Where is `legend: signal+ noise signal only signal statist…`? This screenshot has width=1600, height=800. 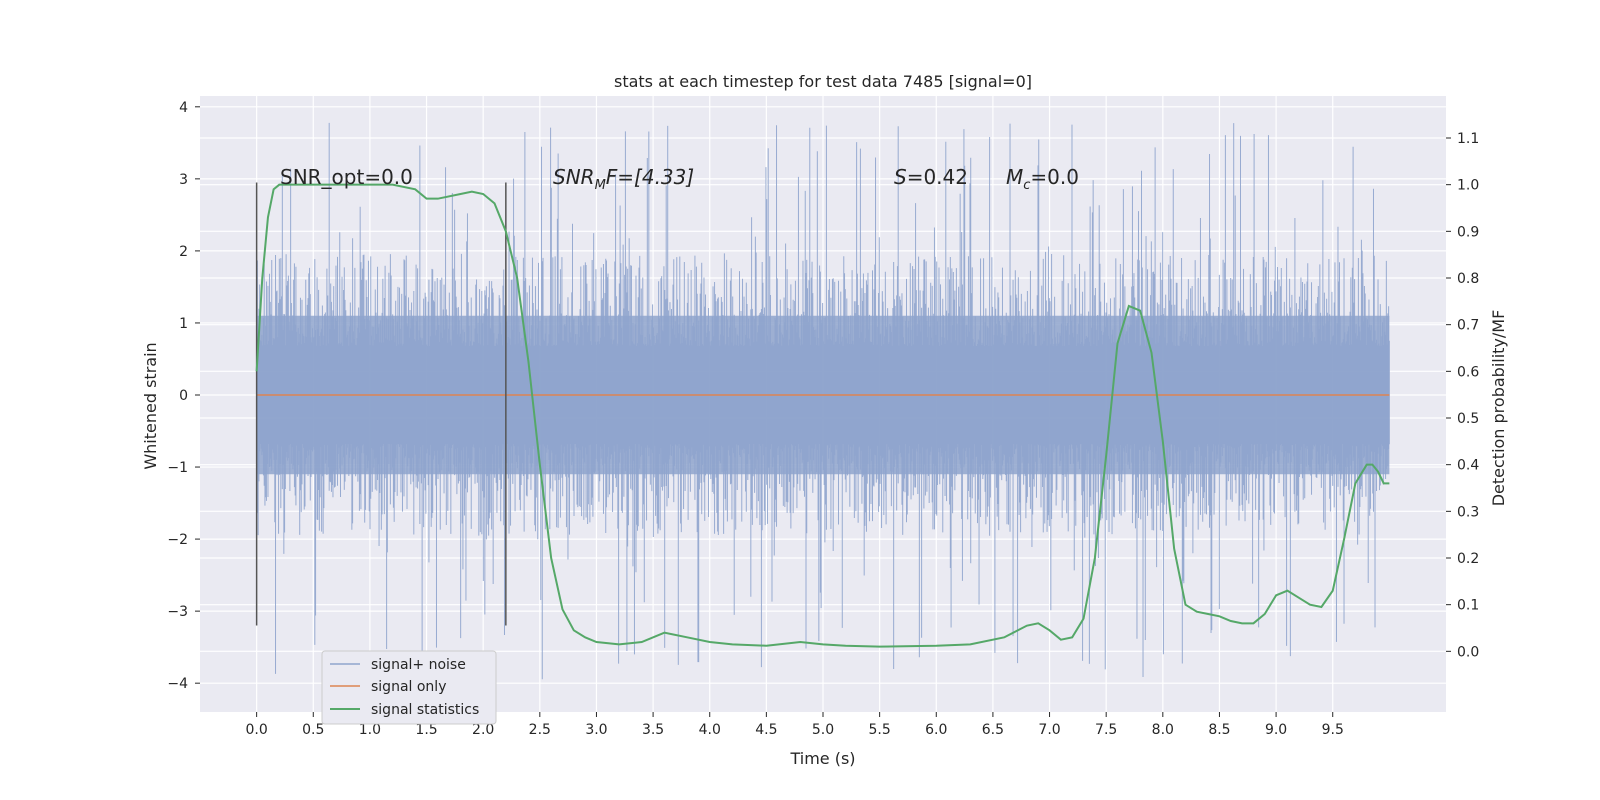 legend: signal+ noise signal only signal statist… is located at coordinates (409, 687).